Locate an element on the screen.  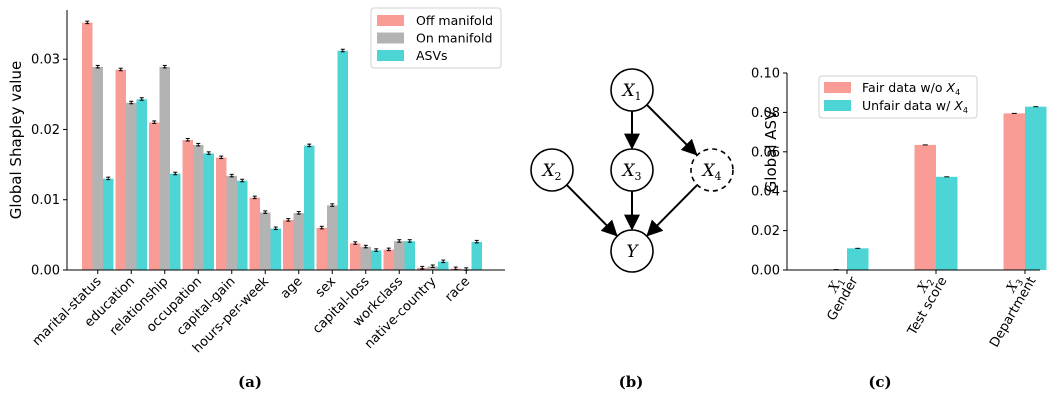
node-label: Y is located at coordinates (632, 252).